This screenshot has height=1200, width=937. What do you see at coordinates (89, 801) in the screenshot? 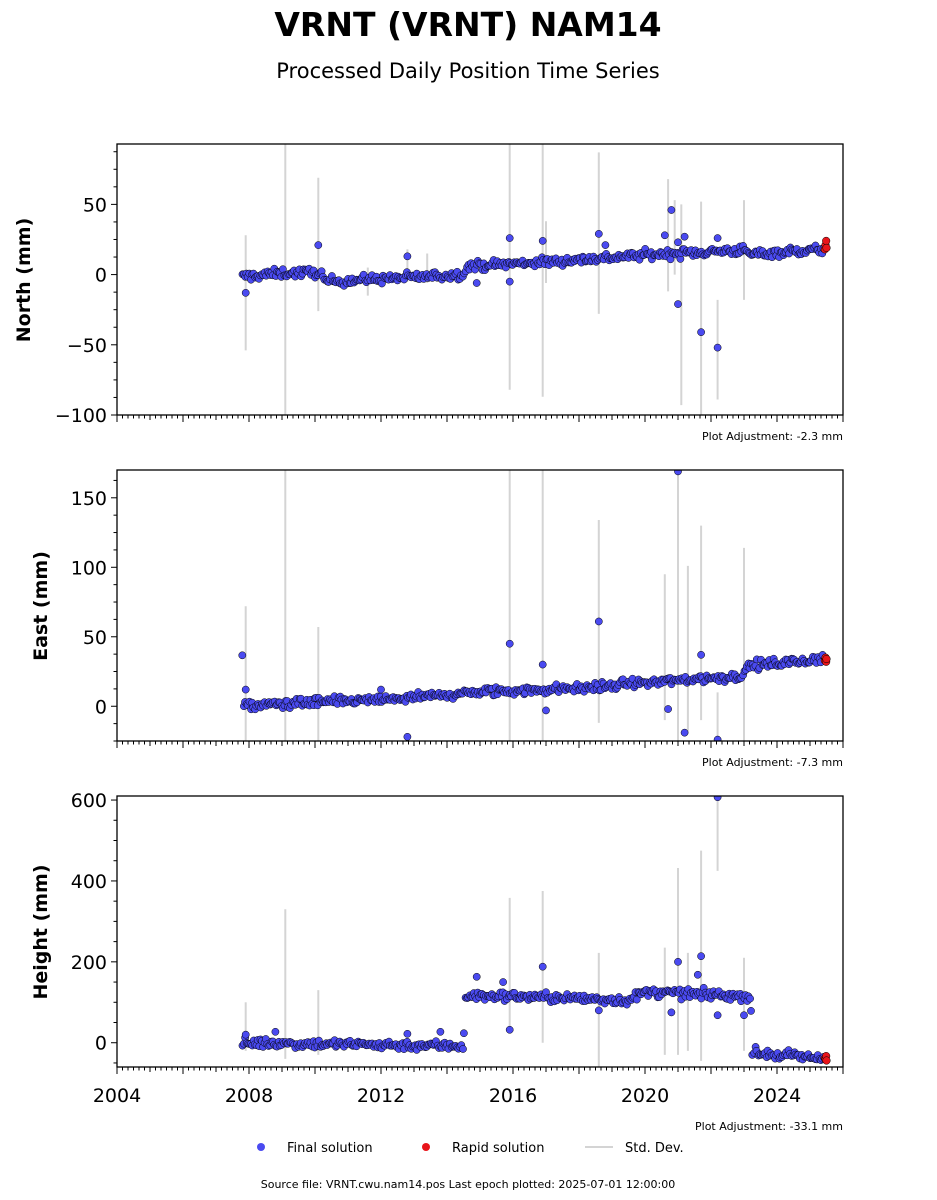
I see `height-ytick-label: 600` at bounding box center [89, 801].